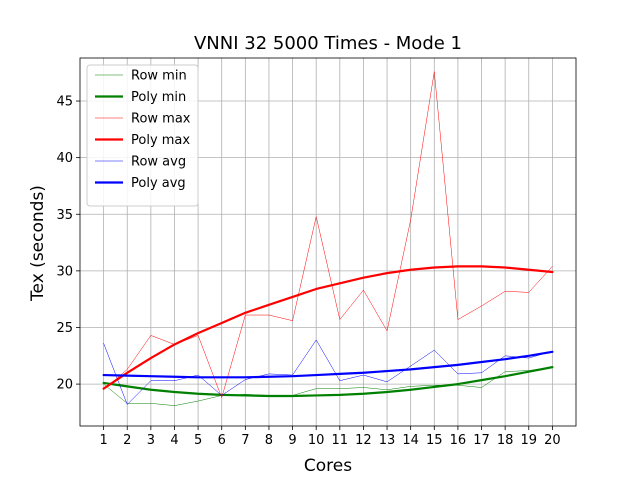  What do you see at coordinates (222, 440) in the screenshot?
I see `x-tick-label: 6` at bounding box center [222, 440].